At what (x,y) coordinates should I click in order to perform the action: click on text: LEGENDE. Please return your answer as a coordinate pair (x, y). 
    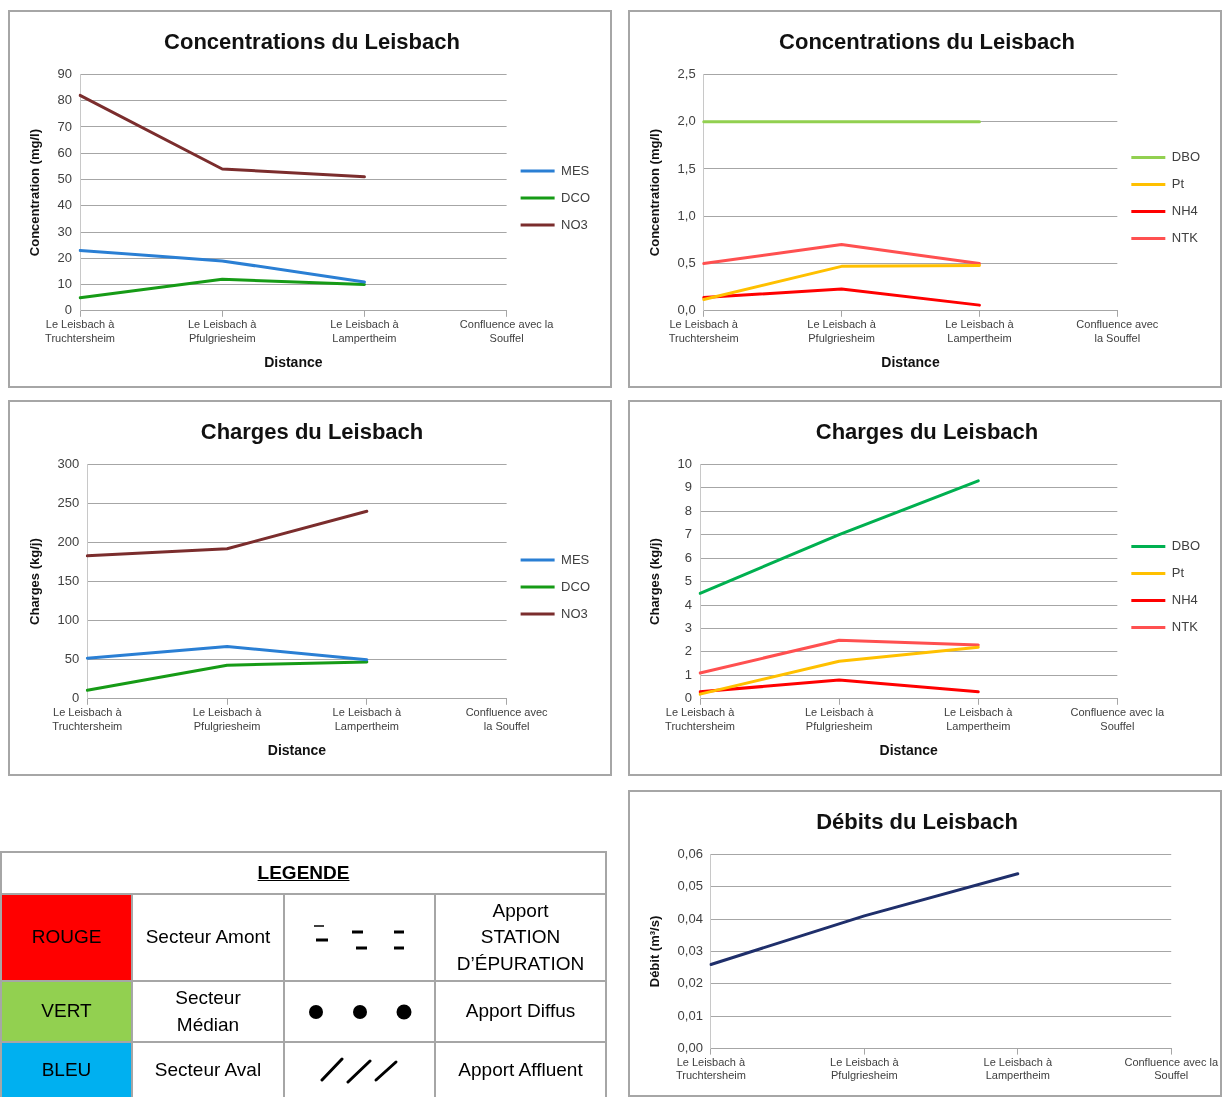
    Looking at the image, I should click on (304, 873).